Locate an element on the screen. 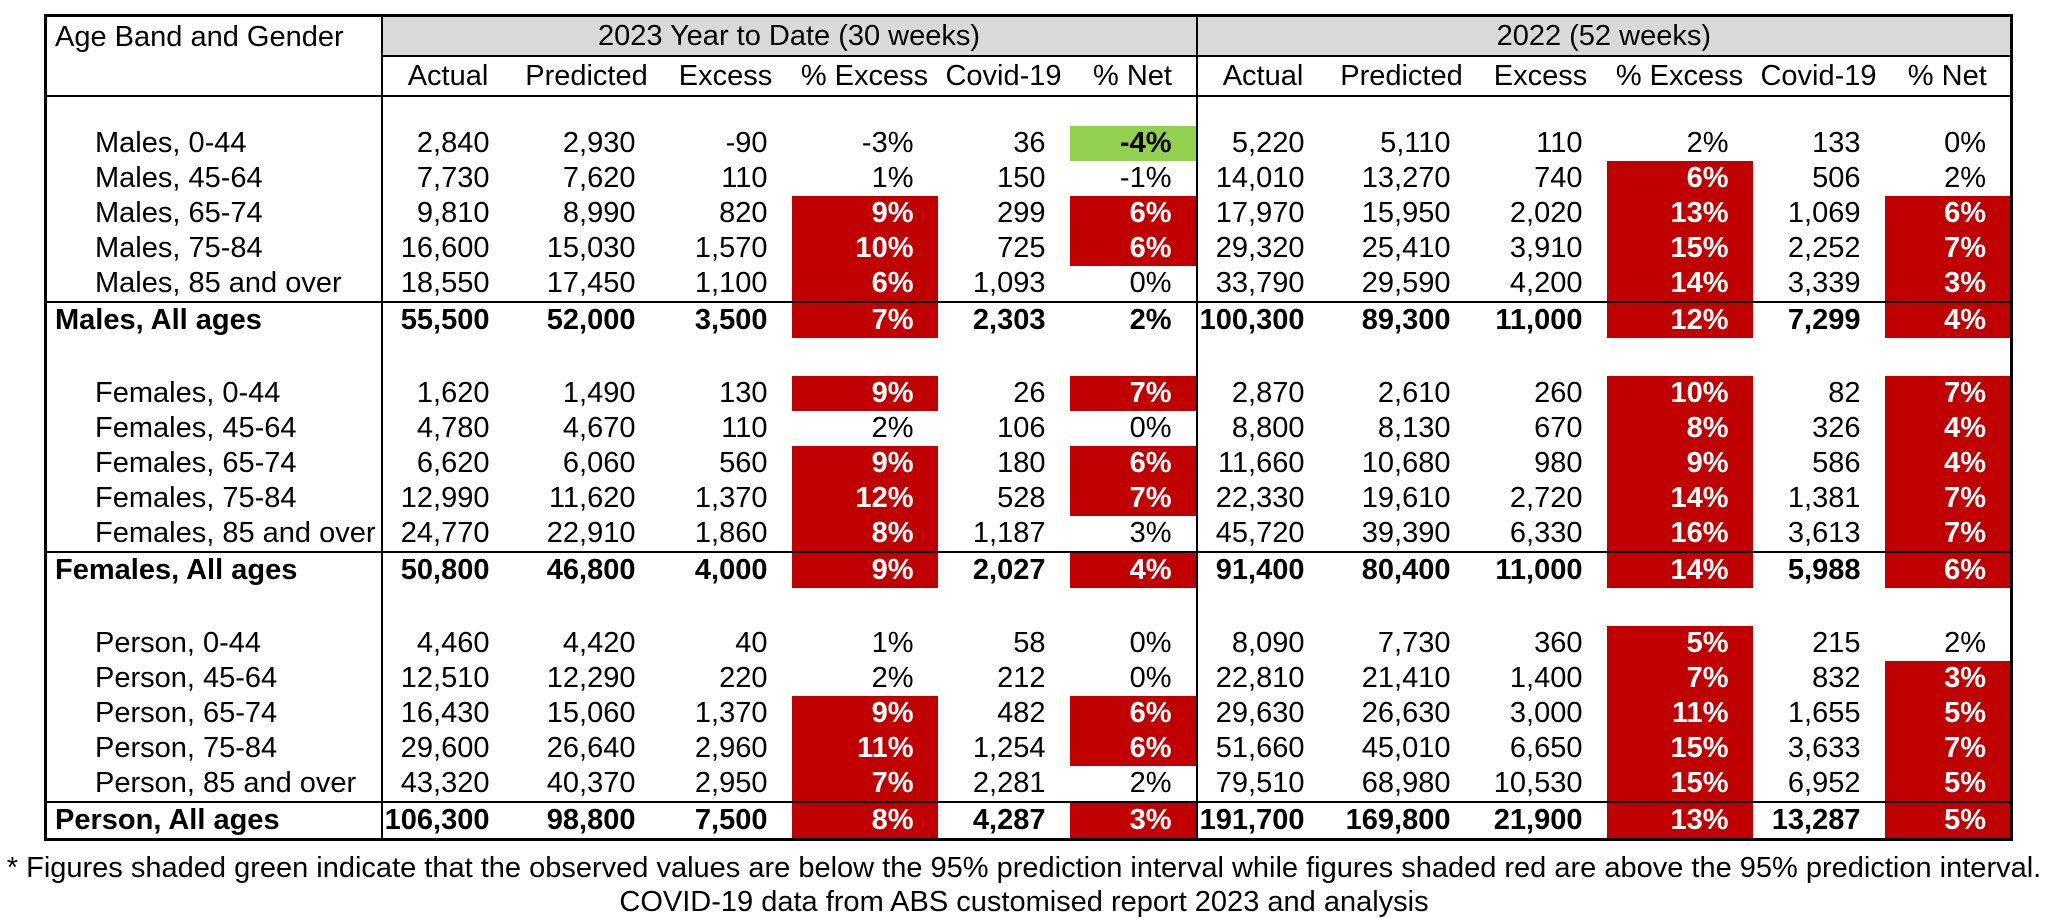 This screenshot has width=2048, height=918. cell-2022-predicted: 39,390 is located at coordinates (1406, 533).